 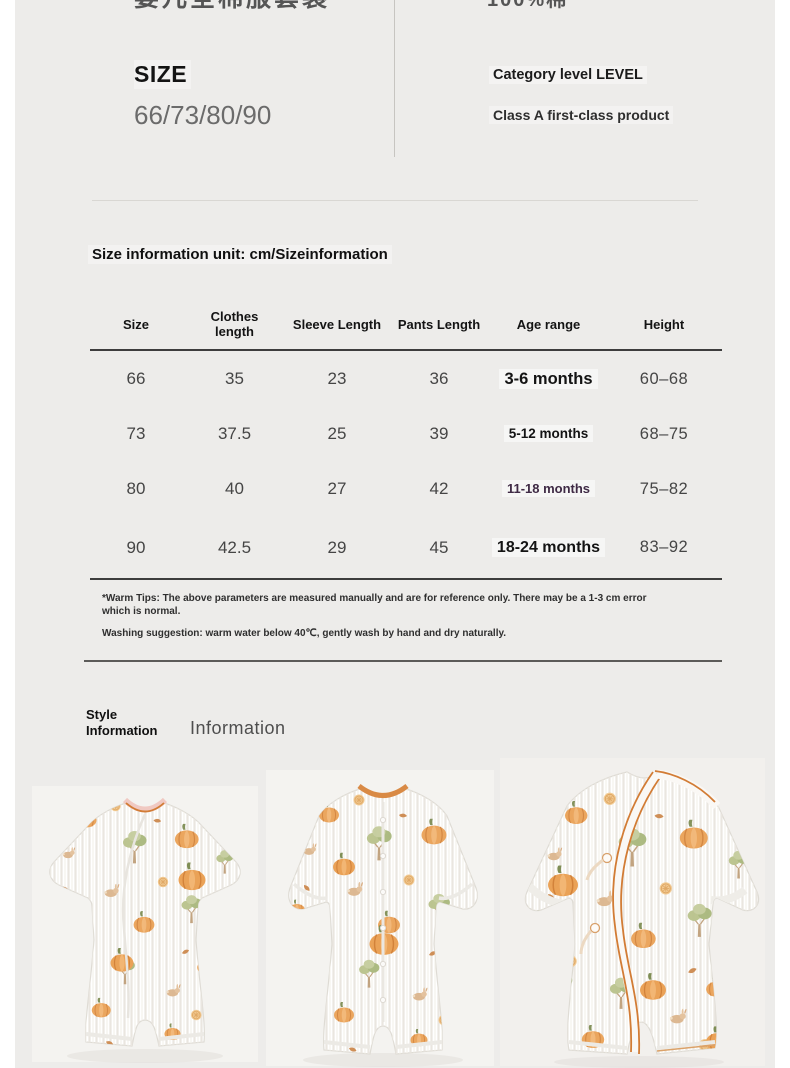 I want to click on table-row: 90 42.5 29 45 18-24 months 83–92, so click(x=406, y=548).